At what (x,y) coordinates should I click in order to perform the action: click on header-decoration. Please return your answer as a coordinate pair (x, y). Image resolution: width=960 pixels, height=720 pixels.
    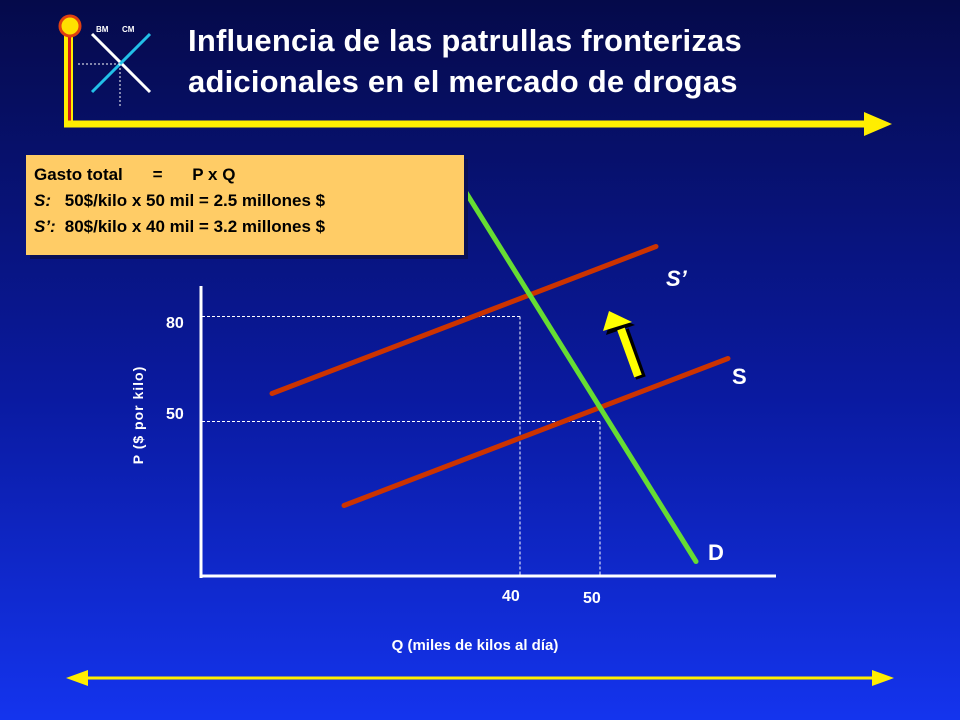
    Looking at the image, I should click on (475, 75).